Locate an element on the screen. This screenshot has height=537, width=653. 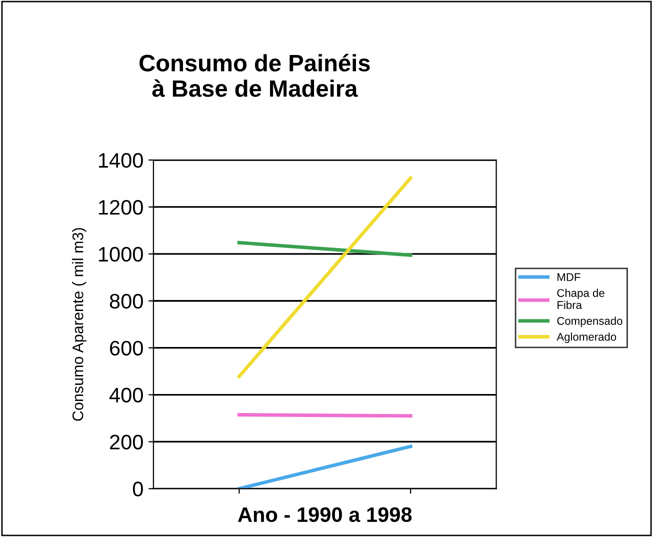
y-tick-label: 0 is located at coordinates (137, 489).